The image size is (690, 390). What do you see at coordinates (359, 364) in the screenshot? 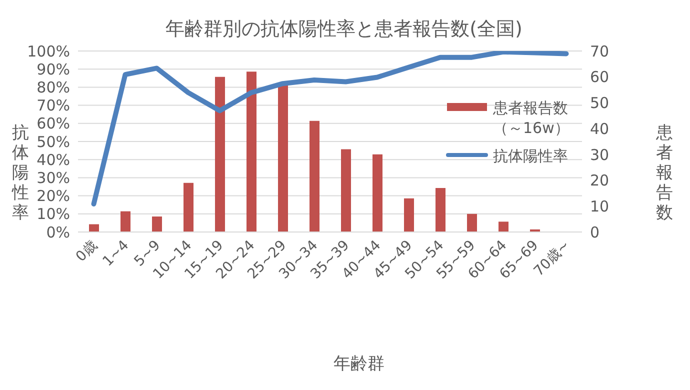
I see `x-axis-title: 年齢群` at bounding box center [359, 364].